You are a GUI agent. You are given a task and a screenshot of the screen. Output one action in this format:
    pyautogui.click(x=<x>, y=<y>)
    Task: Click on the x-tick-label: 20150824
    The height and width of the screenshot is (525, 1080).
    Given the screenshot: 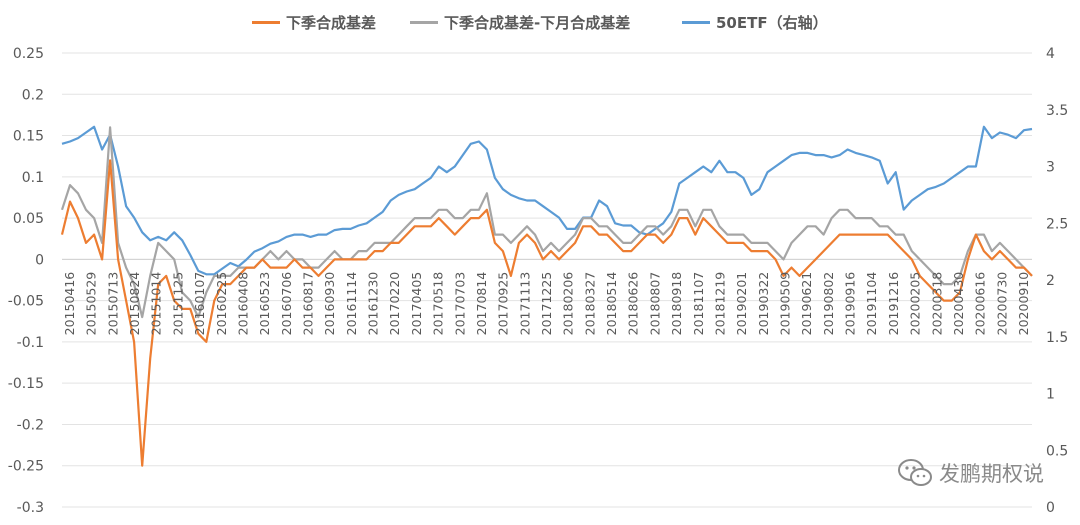 What is the action you would take?
    pyautogui.click(x=134, y=304)
    